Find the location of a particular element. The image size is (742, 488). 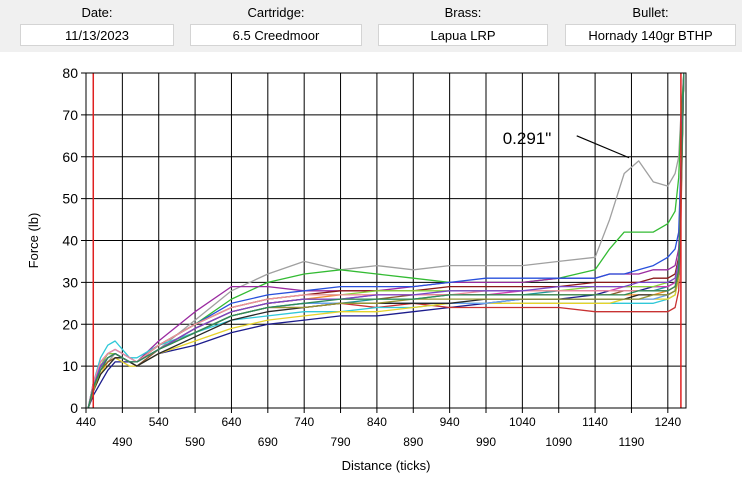

x-tick-label-upper: 440 is located at coordinates (86, 422).